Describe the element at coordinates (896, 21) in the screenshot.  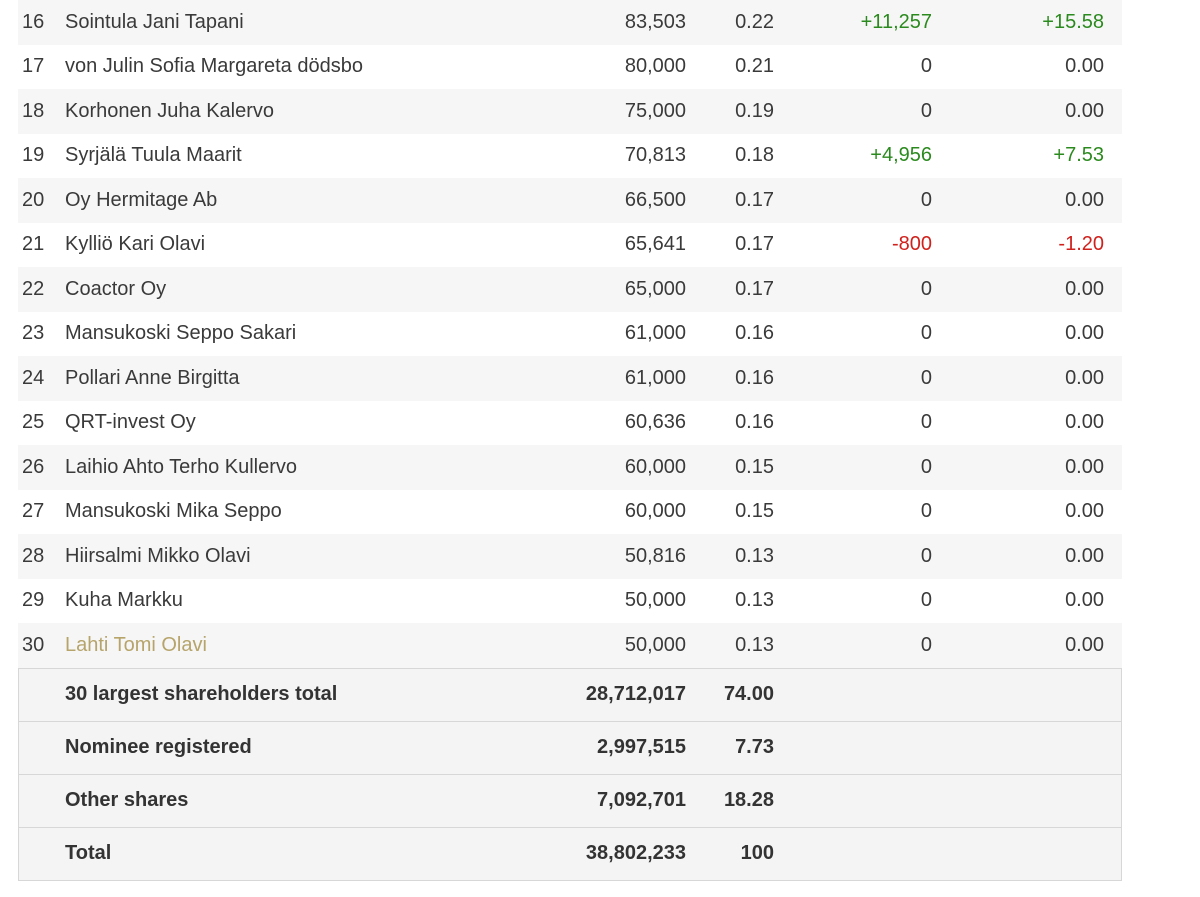
I see `change-cell: +11,257` at that location.